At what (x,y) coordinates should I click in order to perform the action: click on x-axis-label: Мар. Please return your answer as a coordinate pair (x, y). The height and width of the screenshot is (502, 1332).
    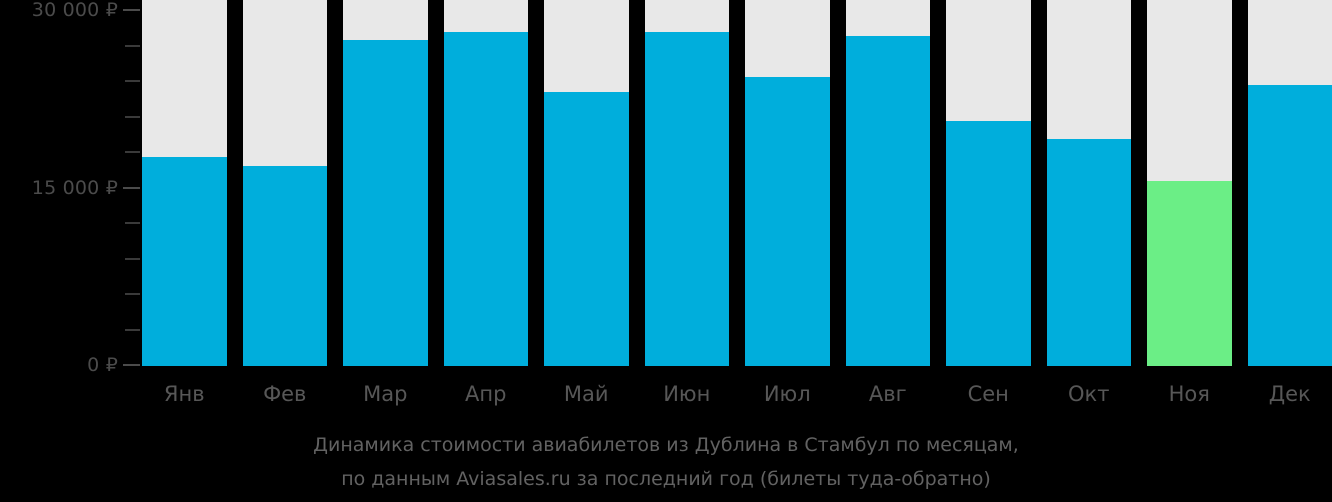
    Looking at the image, I should click on (385, 394).